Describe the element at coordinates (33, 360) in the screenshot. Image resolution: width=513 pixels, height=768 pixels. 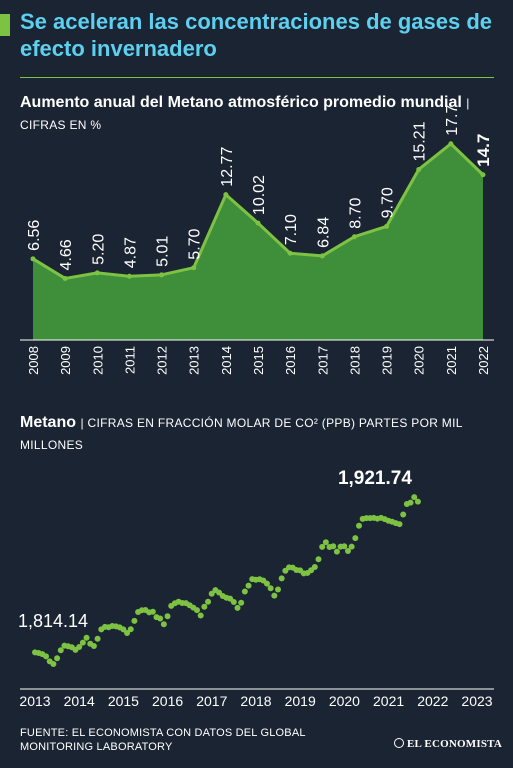
I see `x-tick-label: 2008` at that location.